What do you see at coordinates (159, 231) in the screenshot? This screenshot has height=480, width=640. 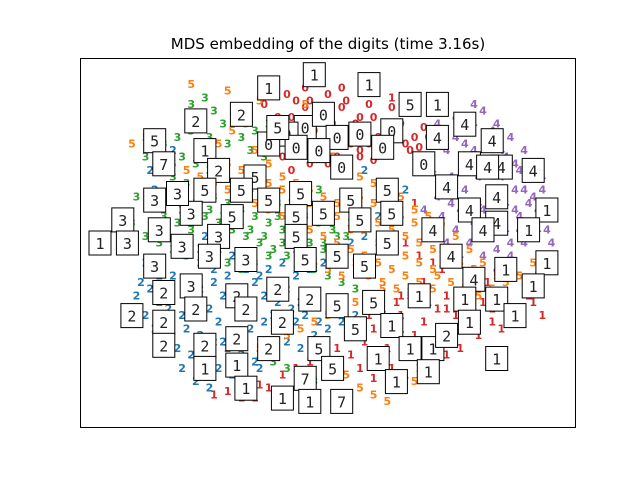 I see `thumbnail-digit: 3` at bounding box center [159, 231].